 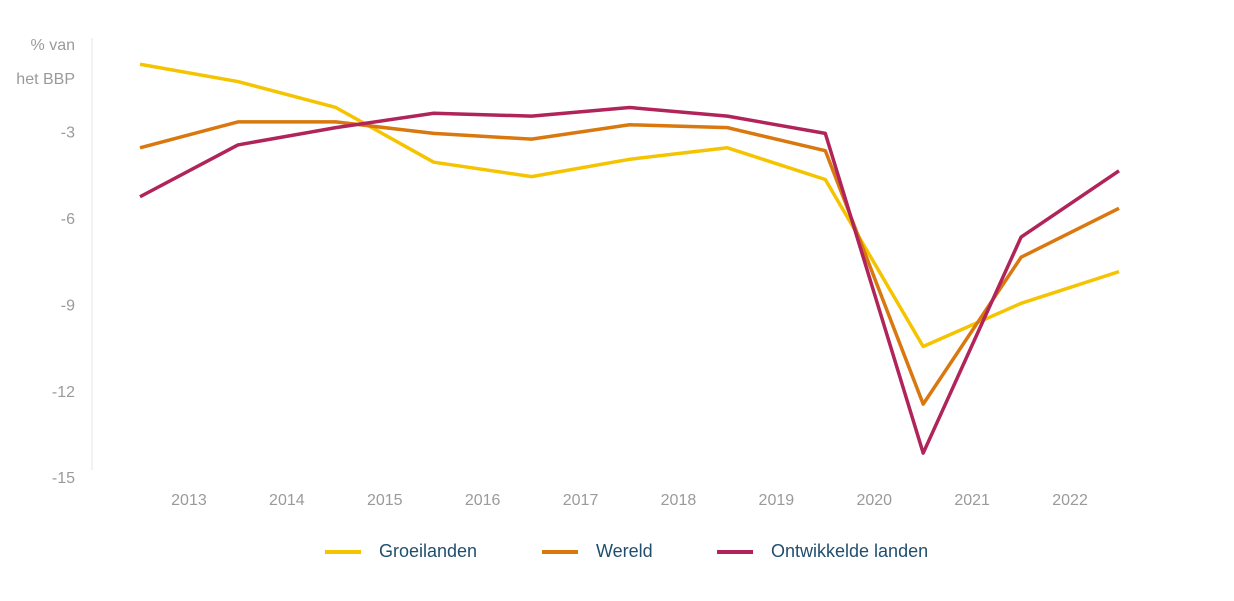 I want to click on x-tick-label: 2015, so click(x=385, y=500).